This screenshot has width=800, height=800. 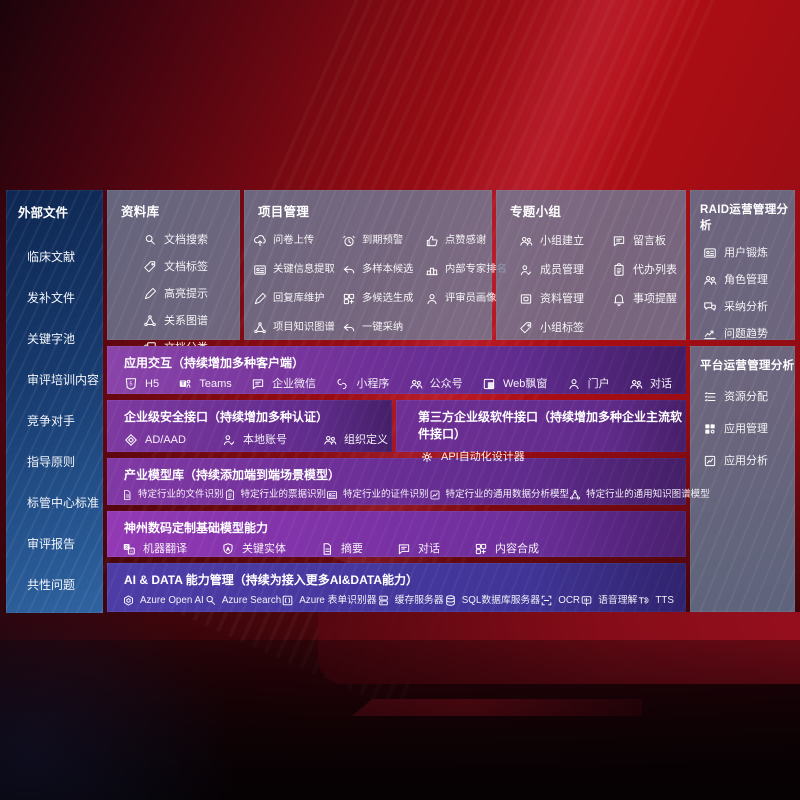 What do you see at coordinates (51, 544) in the screenshot?
I see `sidebar-item: 审评报告` at bounding box center [51, 544].